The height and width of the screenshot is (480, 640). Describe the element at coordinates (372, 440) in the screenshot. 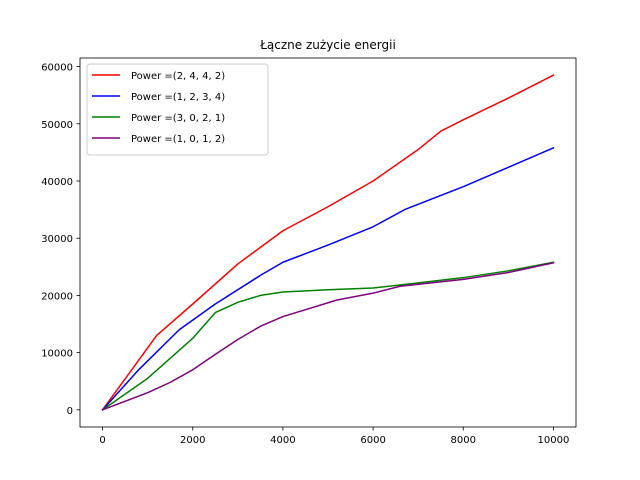

I see `x-tick-label: 6000` at that location.